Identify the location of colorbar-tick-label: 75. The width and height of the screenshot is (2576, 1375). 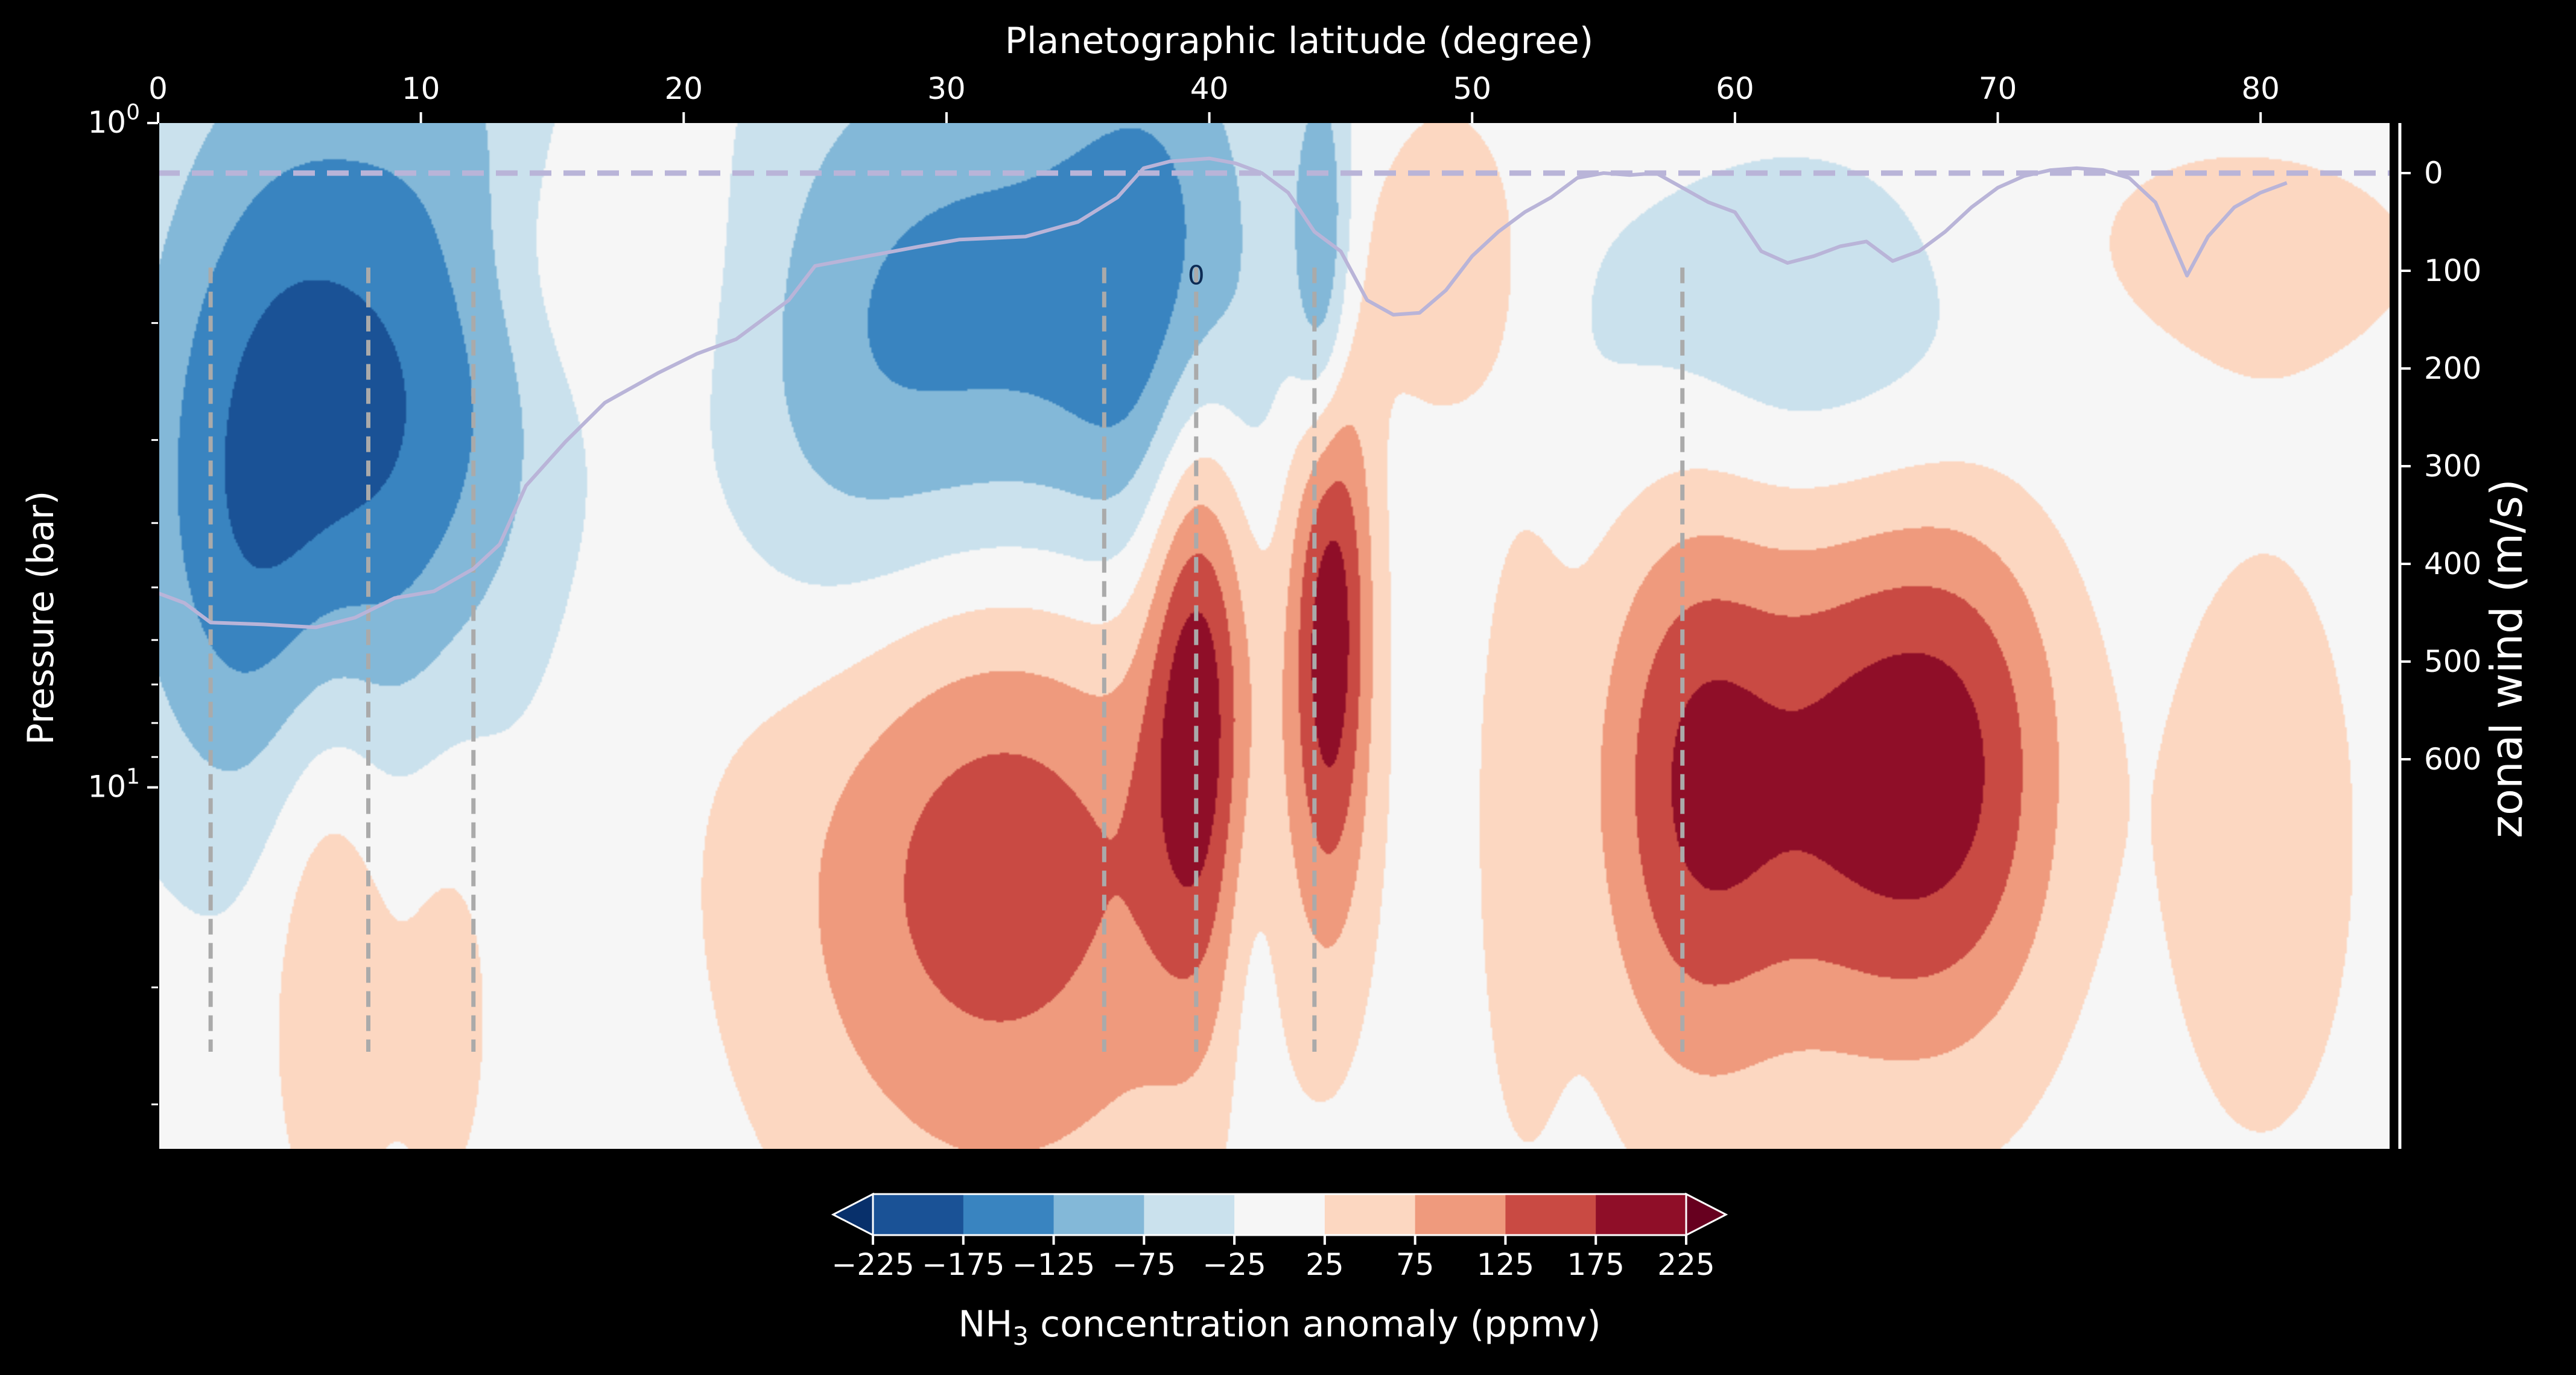
(1415, 1265).